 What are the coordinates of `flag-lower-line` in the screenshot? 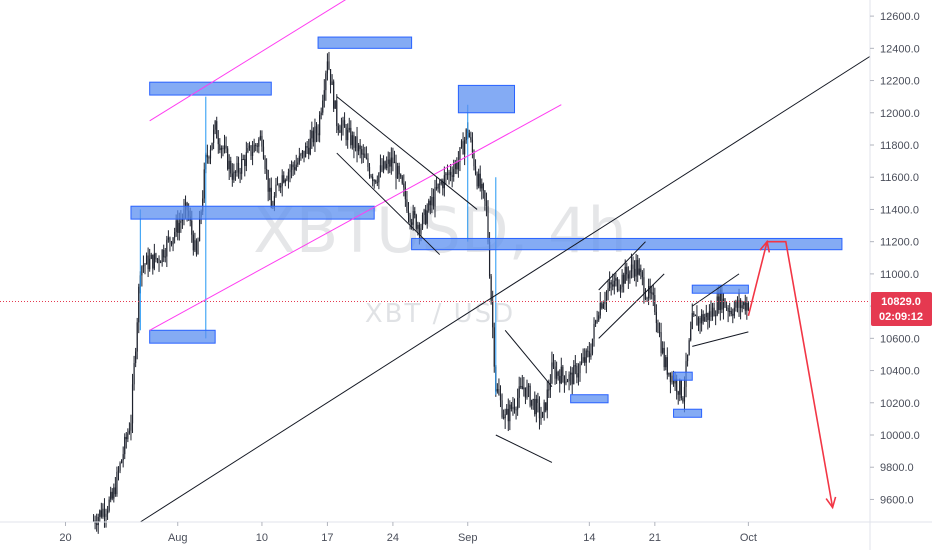 It's located at (631, 306).